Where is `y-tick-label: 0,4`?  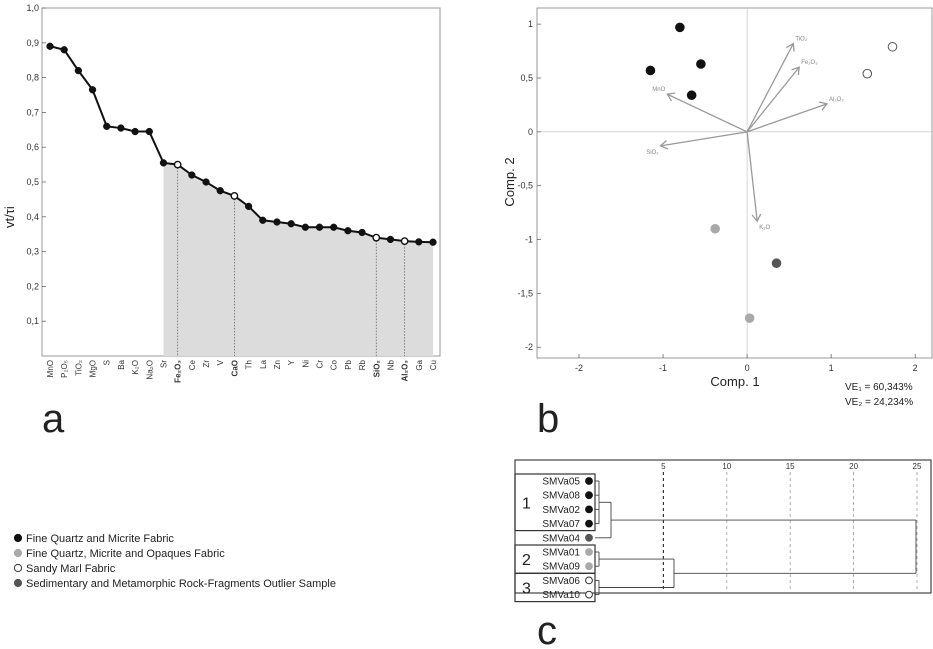 y-tick-label: 0,4 is located at coordinates (32, 217).